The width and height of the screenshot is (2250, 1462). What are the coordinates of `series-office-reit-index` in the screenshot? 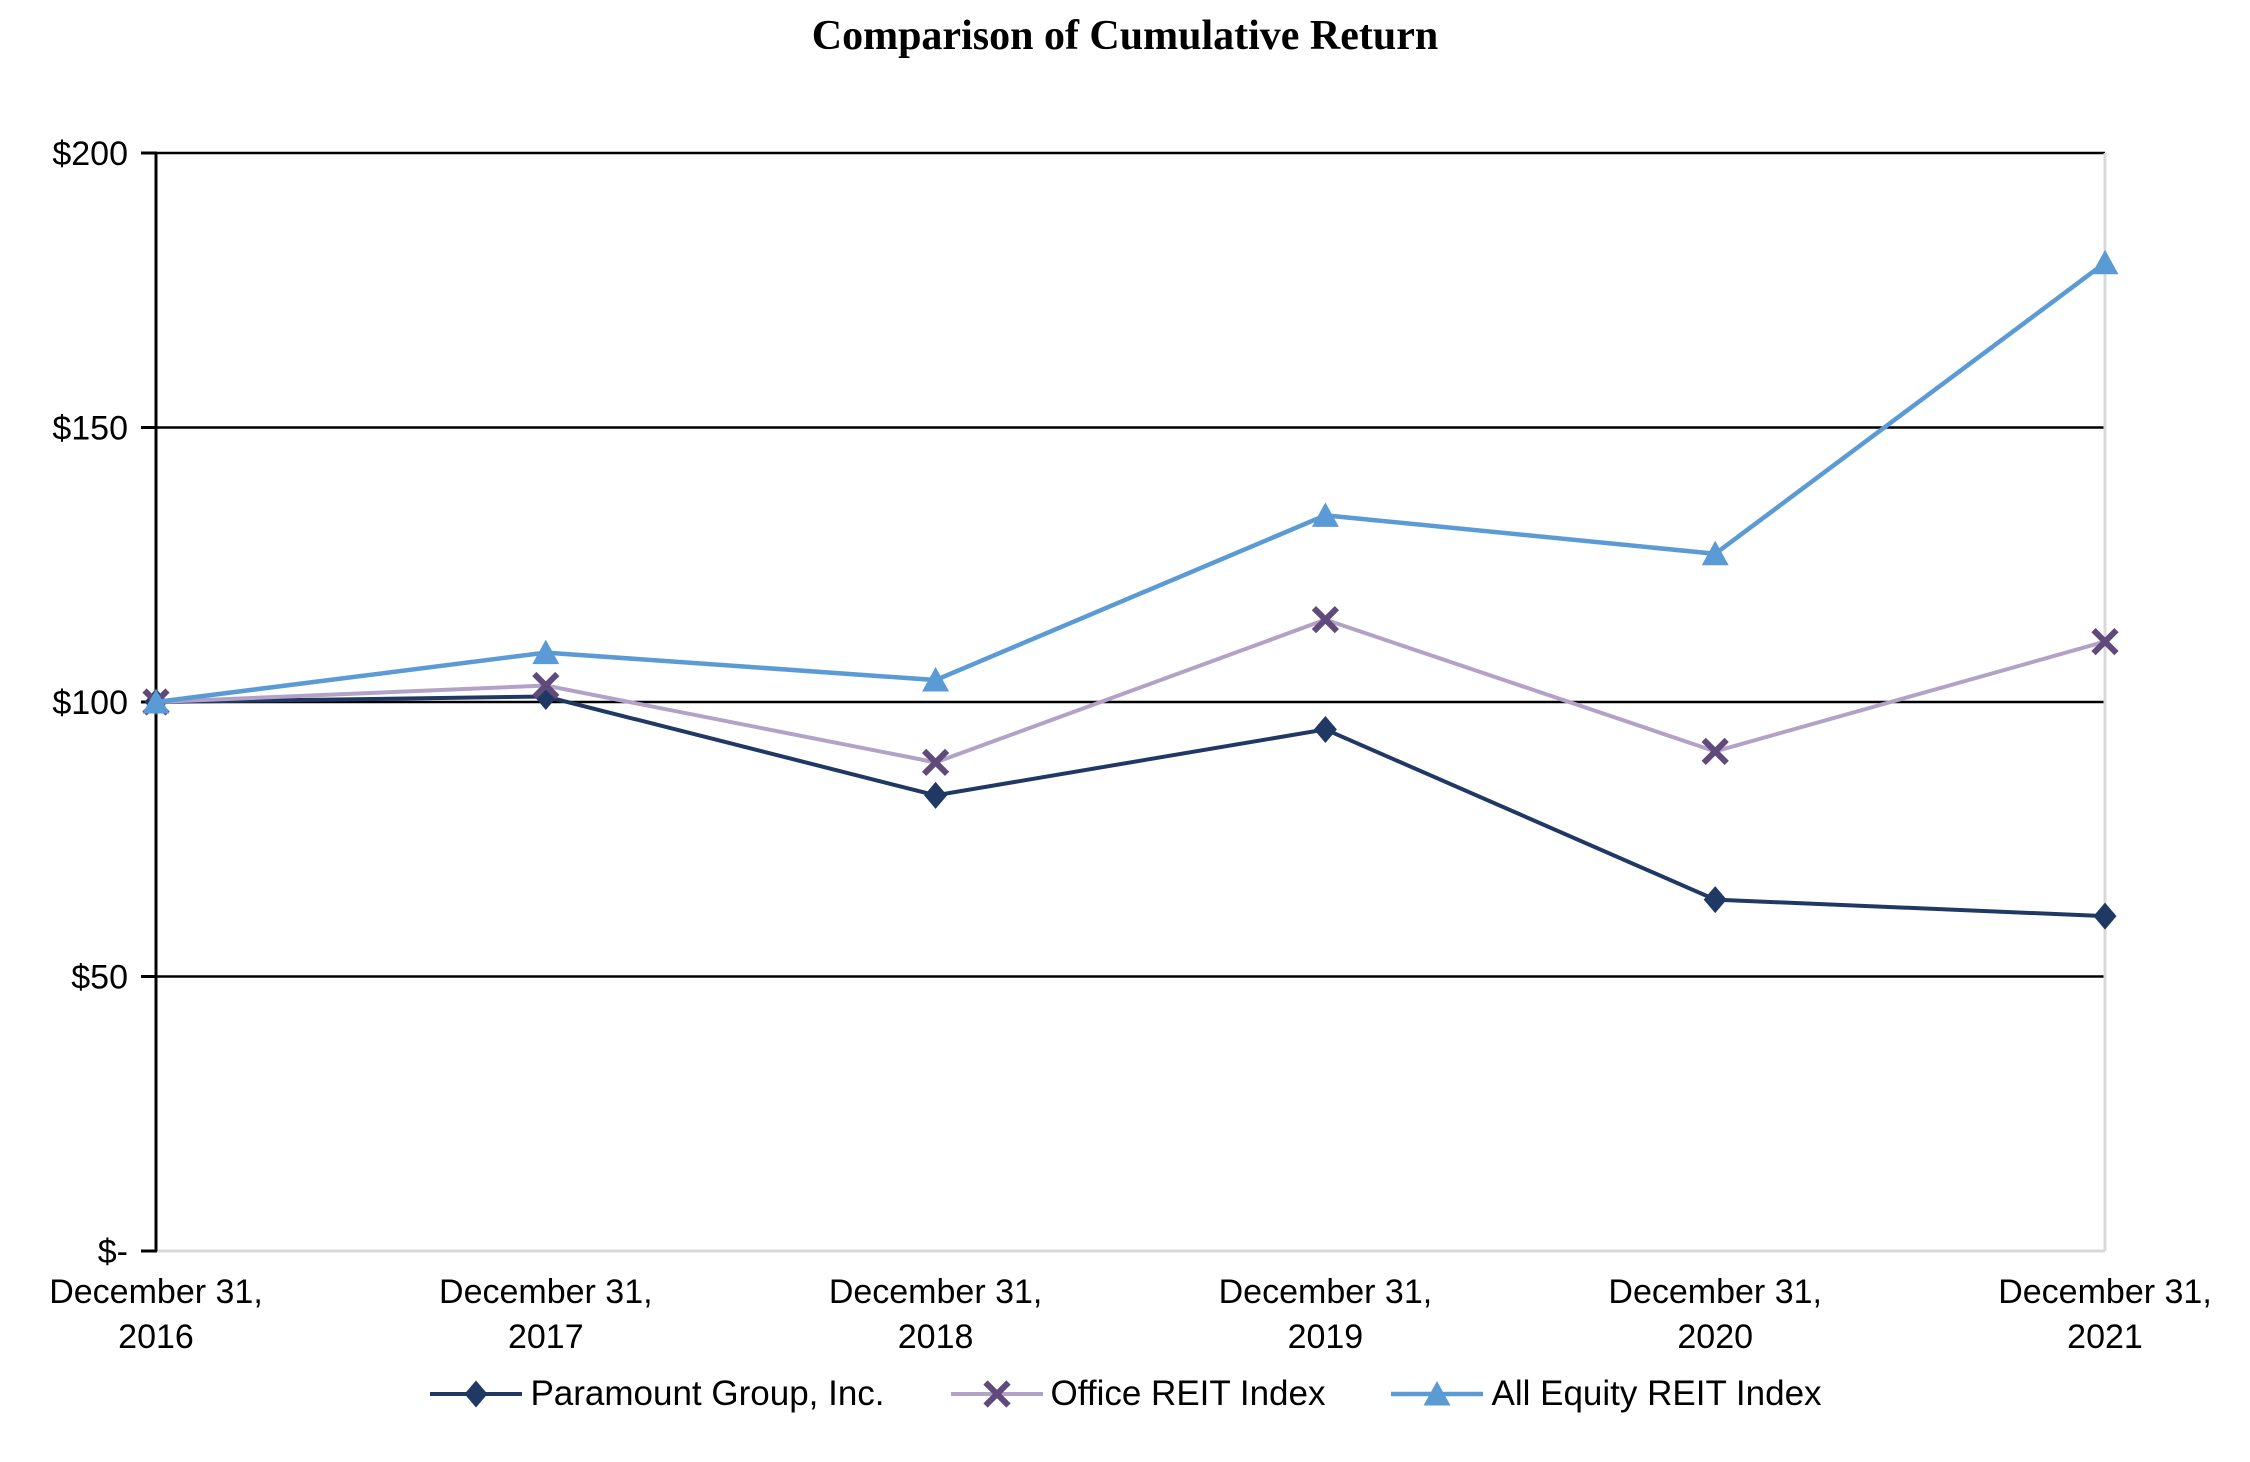 It's located at (1130, 691).